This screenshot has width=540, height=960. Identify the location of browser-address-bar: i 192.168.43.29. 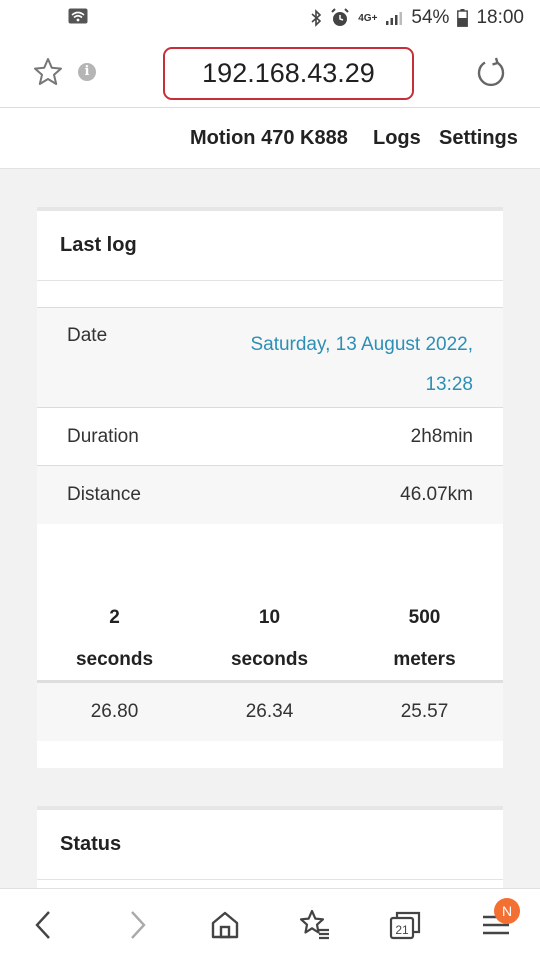
(270, 72).